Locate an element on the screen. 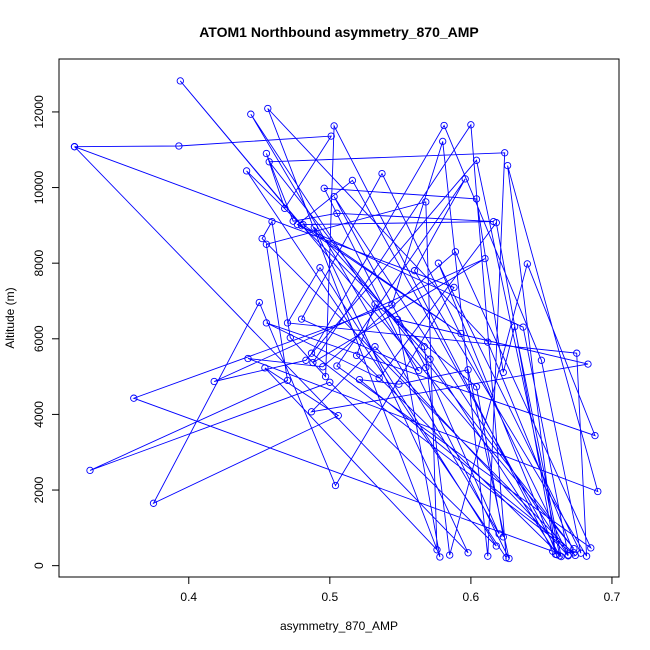 The image size is (650, 650). x-tick-label: 0.6 is located at coordinates (471, 597).